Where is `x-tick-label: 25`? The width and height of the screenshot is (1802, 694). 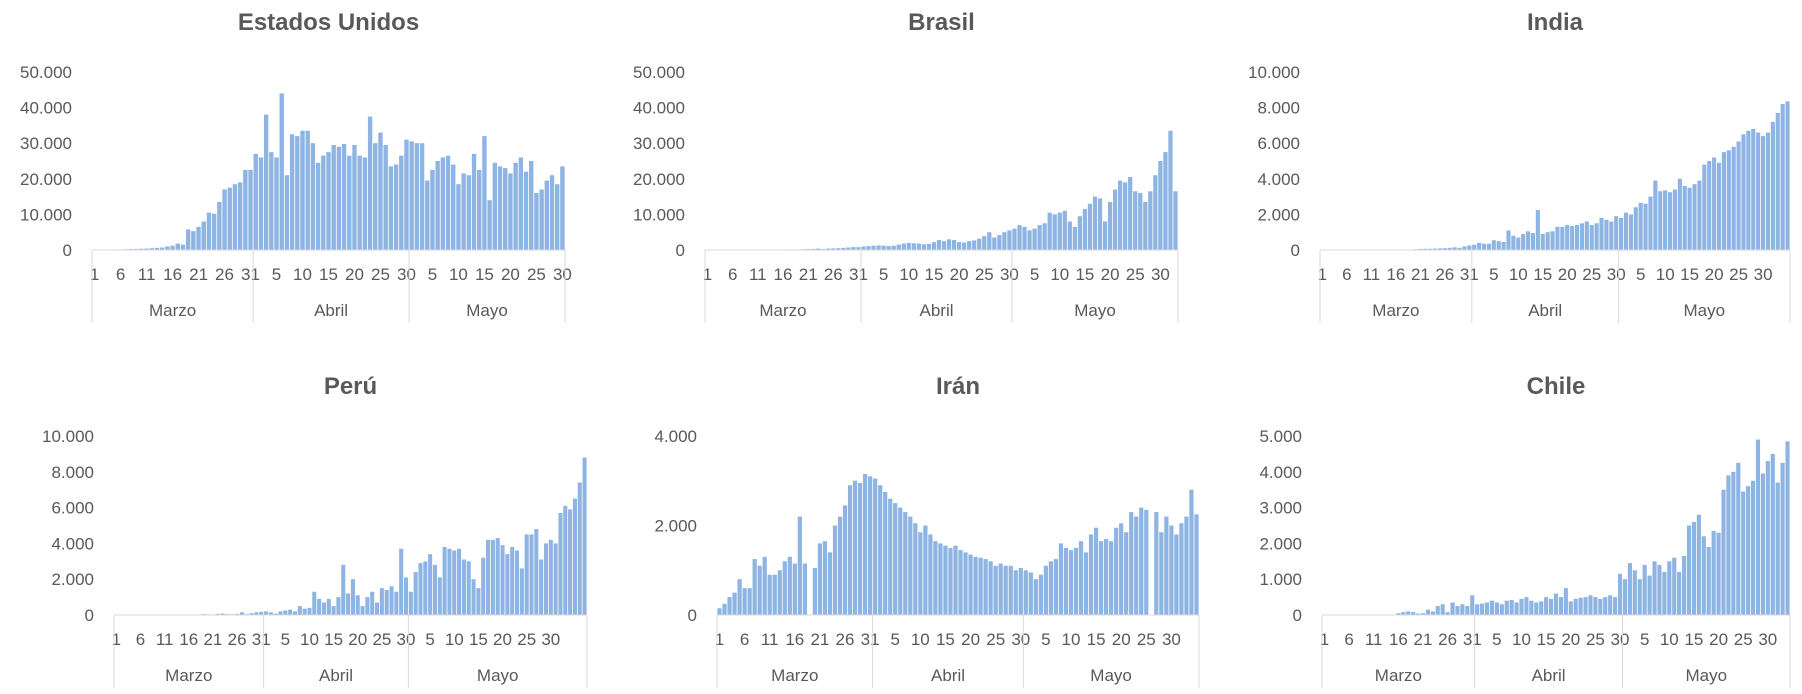
x-tick-label: 25 is located at coordinates (984, 274).